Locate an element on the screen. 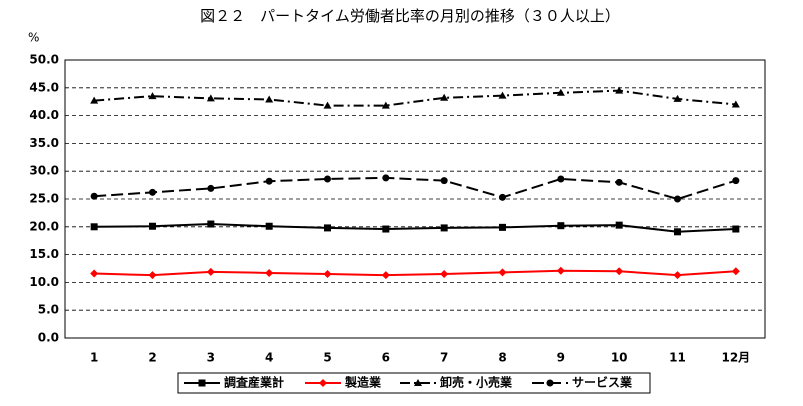 The height and width of the screenshot is (406, 803). y-tick-label: 5.0 is located at coordinates (48, 310).